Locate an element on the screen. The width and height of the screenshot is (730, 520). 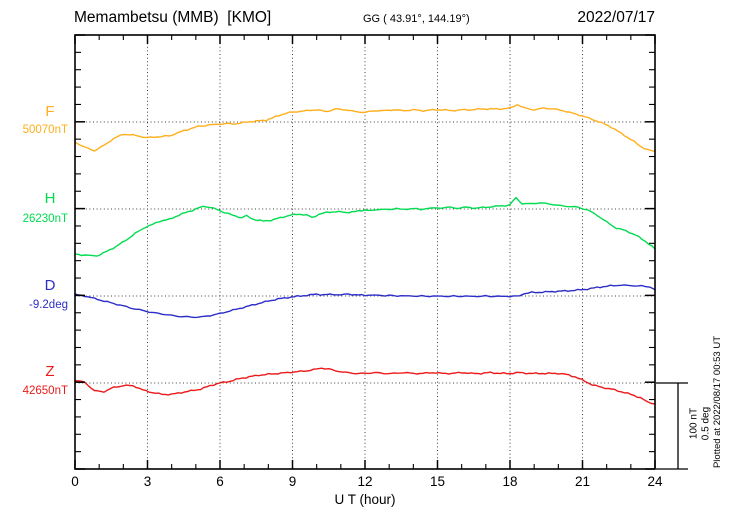
geographic-coordinates: GG ( 43.91°, 144.19°) is located at coordinates (416, 19).